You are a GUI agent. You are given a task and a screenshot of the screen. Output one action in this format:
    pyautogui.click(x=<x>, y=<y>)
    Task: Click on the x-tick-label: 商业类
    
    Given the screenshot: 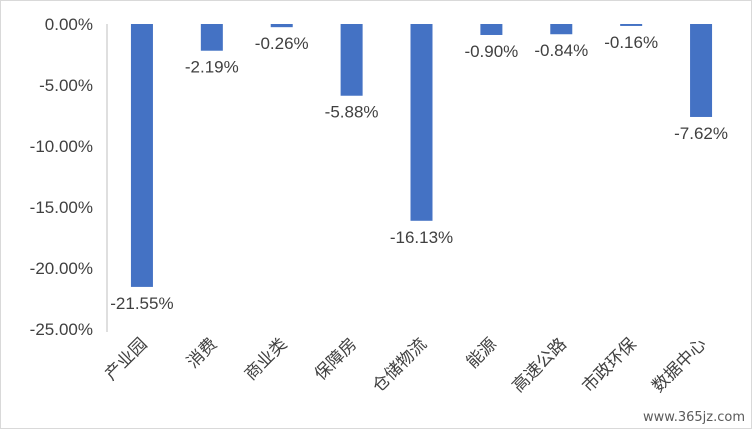 What is the action you would take?
    pyautogui.click(x=265, y=358)
    